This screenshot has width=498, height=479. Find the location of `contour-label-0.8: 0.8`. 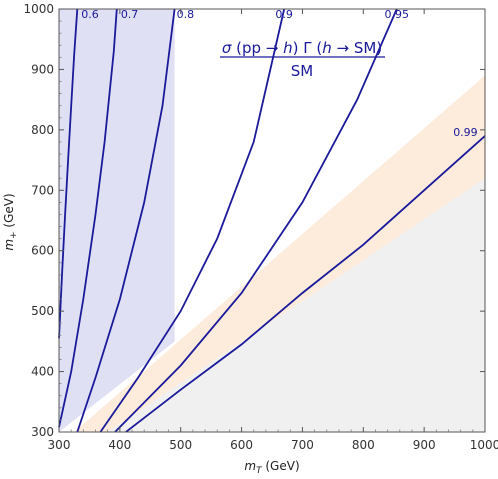

contour-label-0.8: 0.8 is located at coordinates (186, 14).